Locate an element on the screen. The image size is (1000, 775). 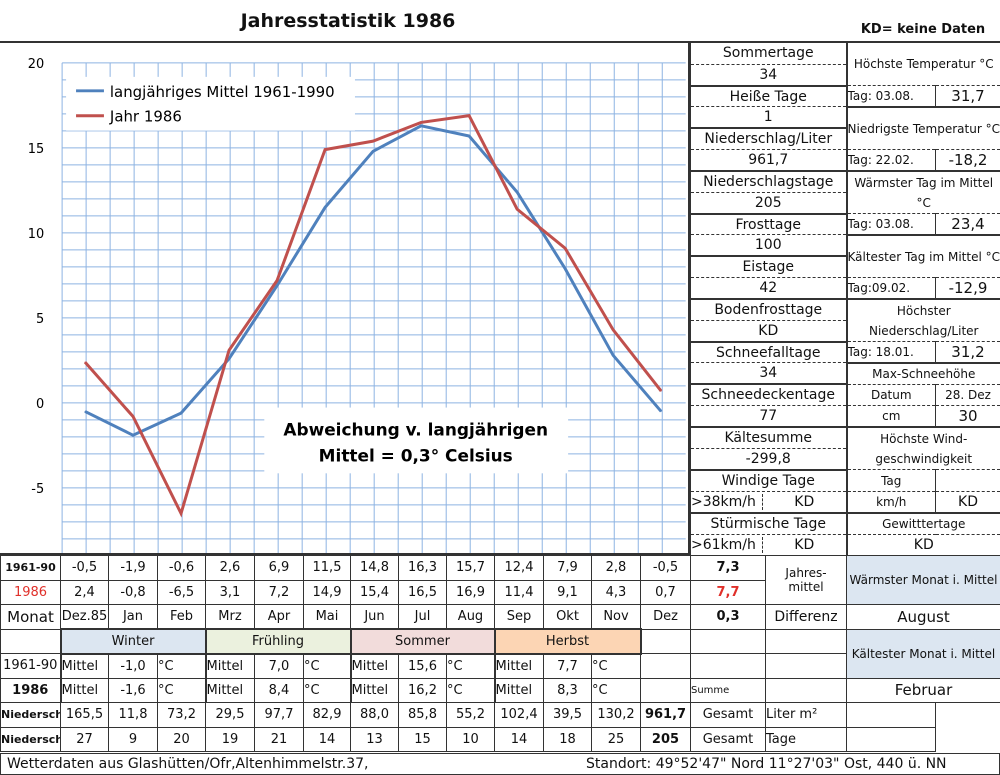
rain-days-cell: 19 is located at coordinates (230, 739).